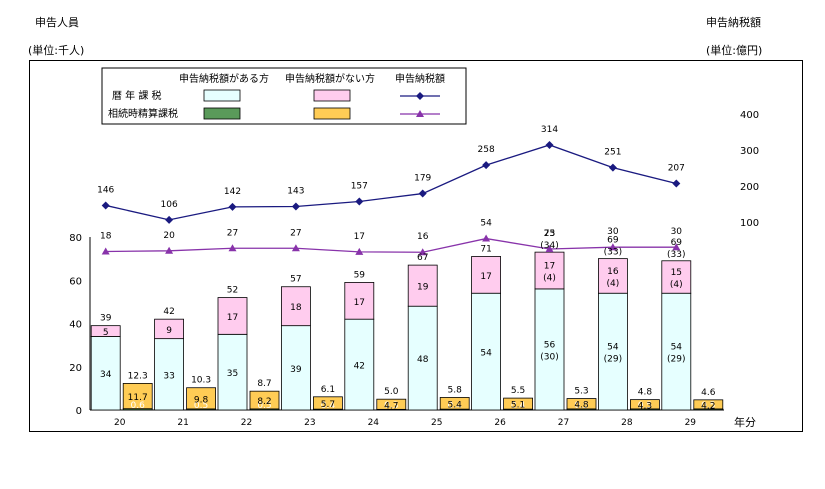 The width and height of the screenshot is (825, 489). What do you see at coordinates (264, 384) in the screenshot?
I see `total-label: 8.7` at bounding box center [264, 384].